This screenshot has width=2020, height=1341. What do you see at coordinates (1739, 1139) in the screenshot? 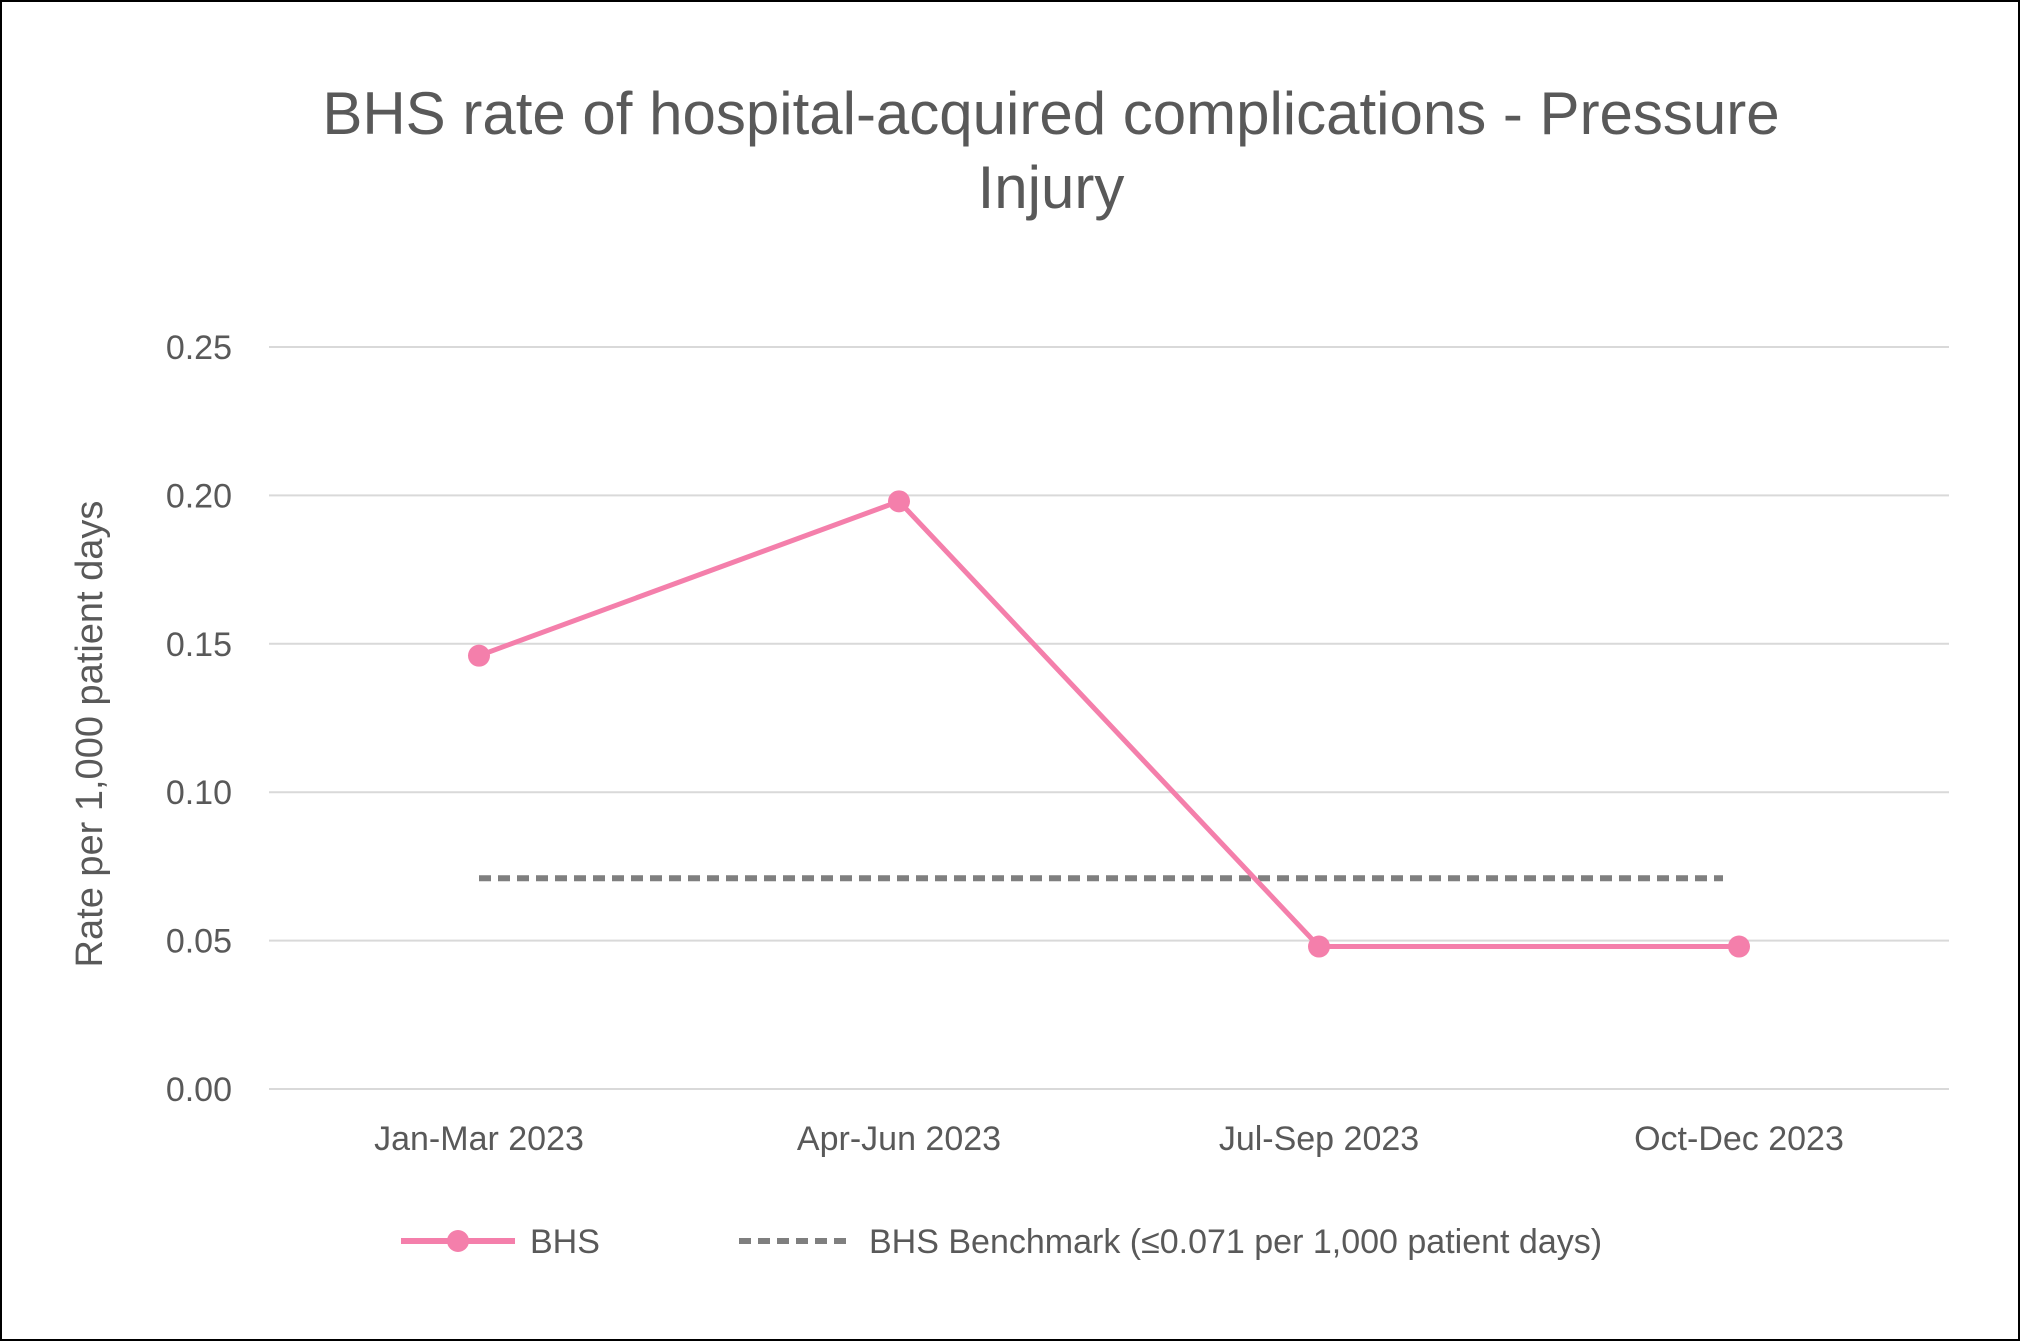
I see `x-tick-label: Oct-Dec 2023` at bounding box center [1739, 1139].